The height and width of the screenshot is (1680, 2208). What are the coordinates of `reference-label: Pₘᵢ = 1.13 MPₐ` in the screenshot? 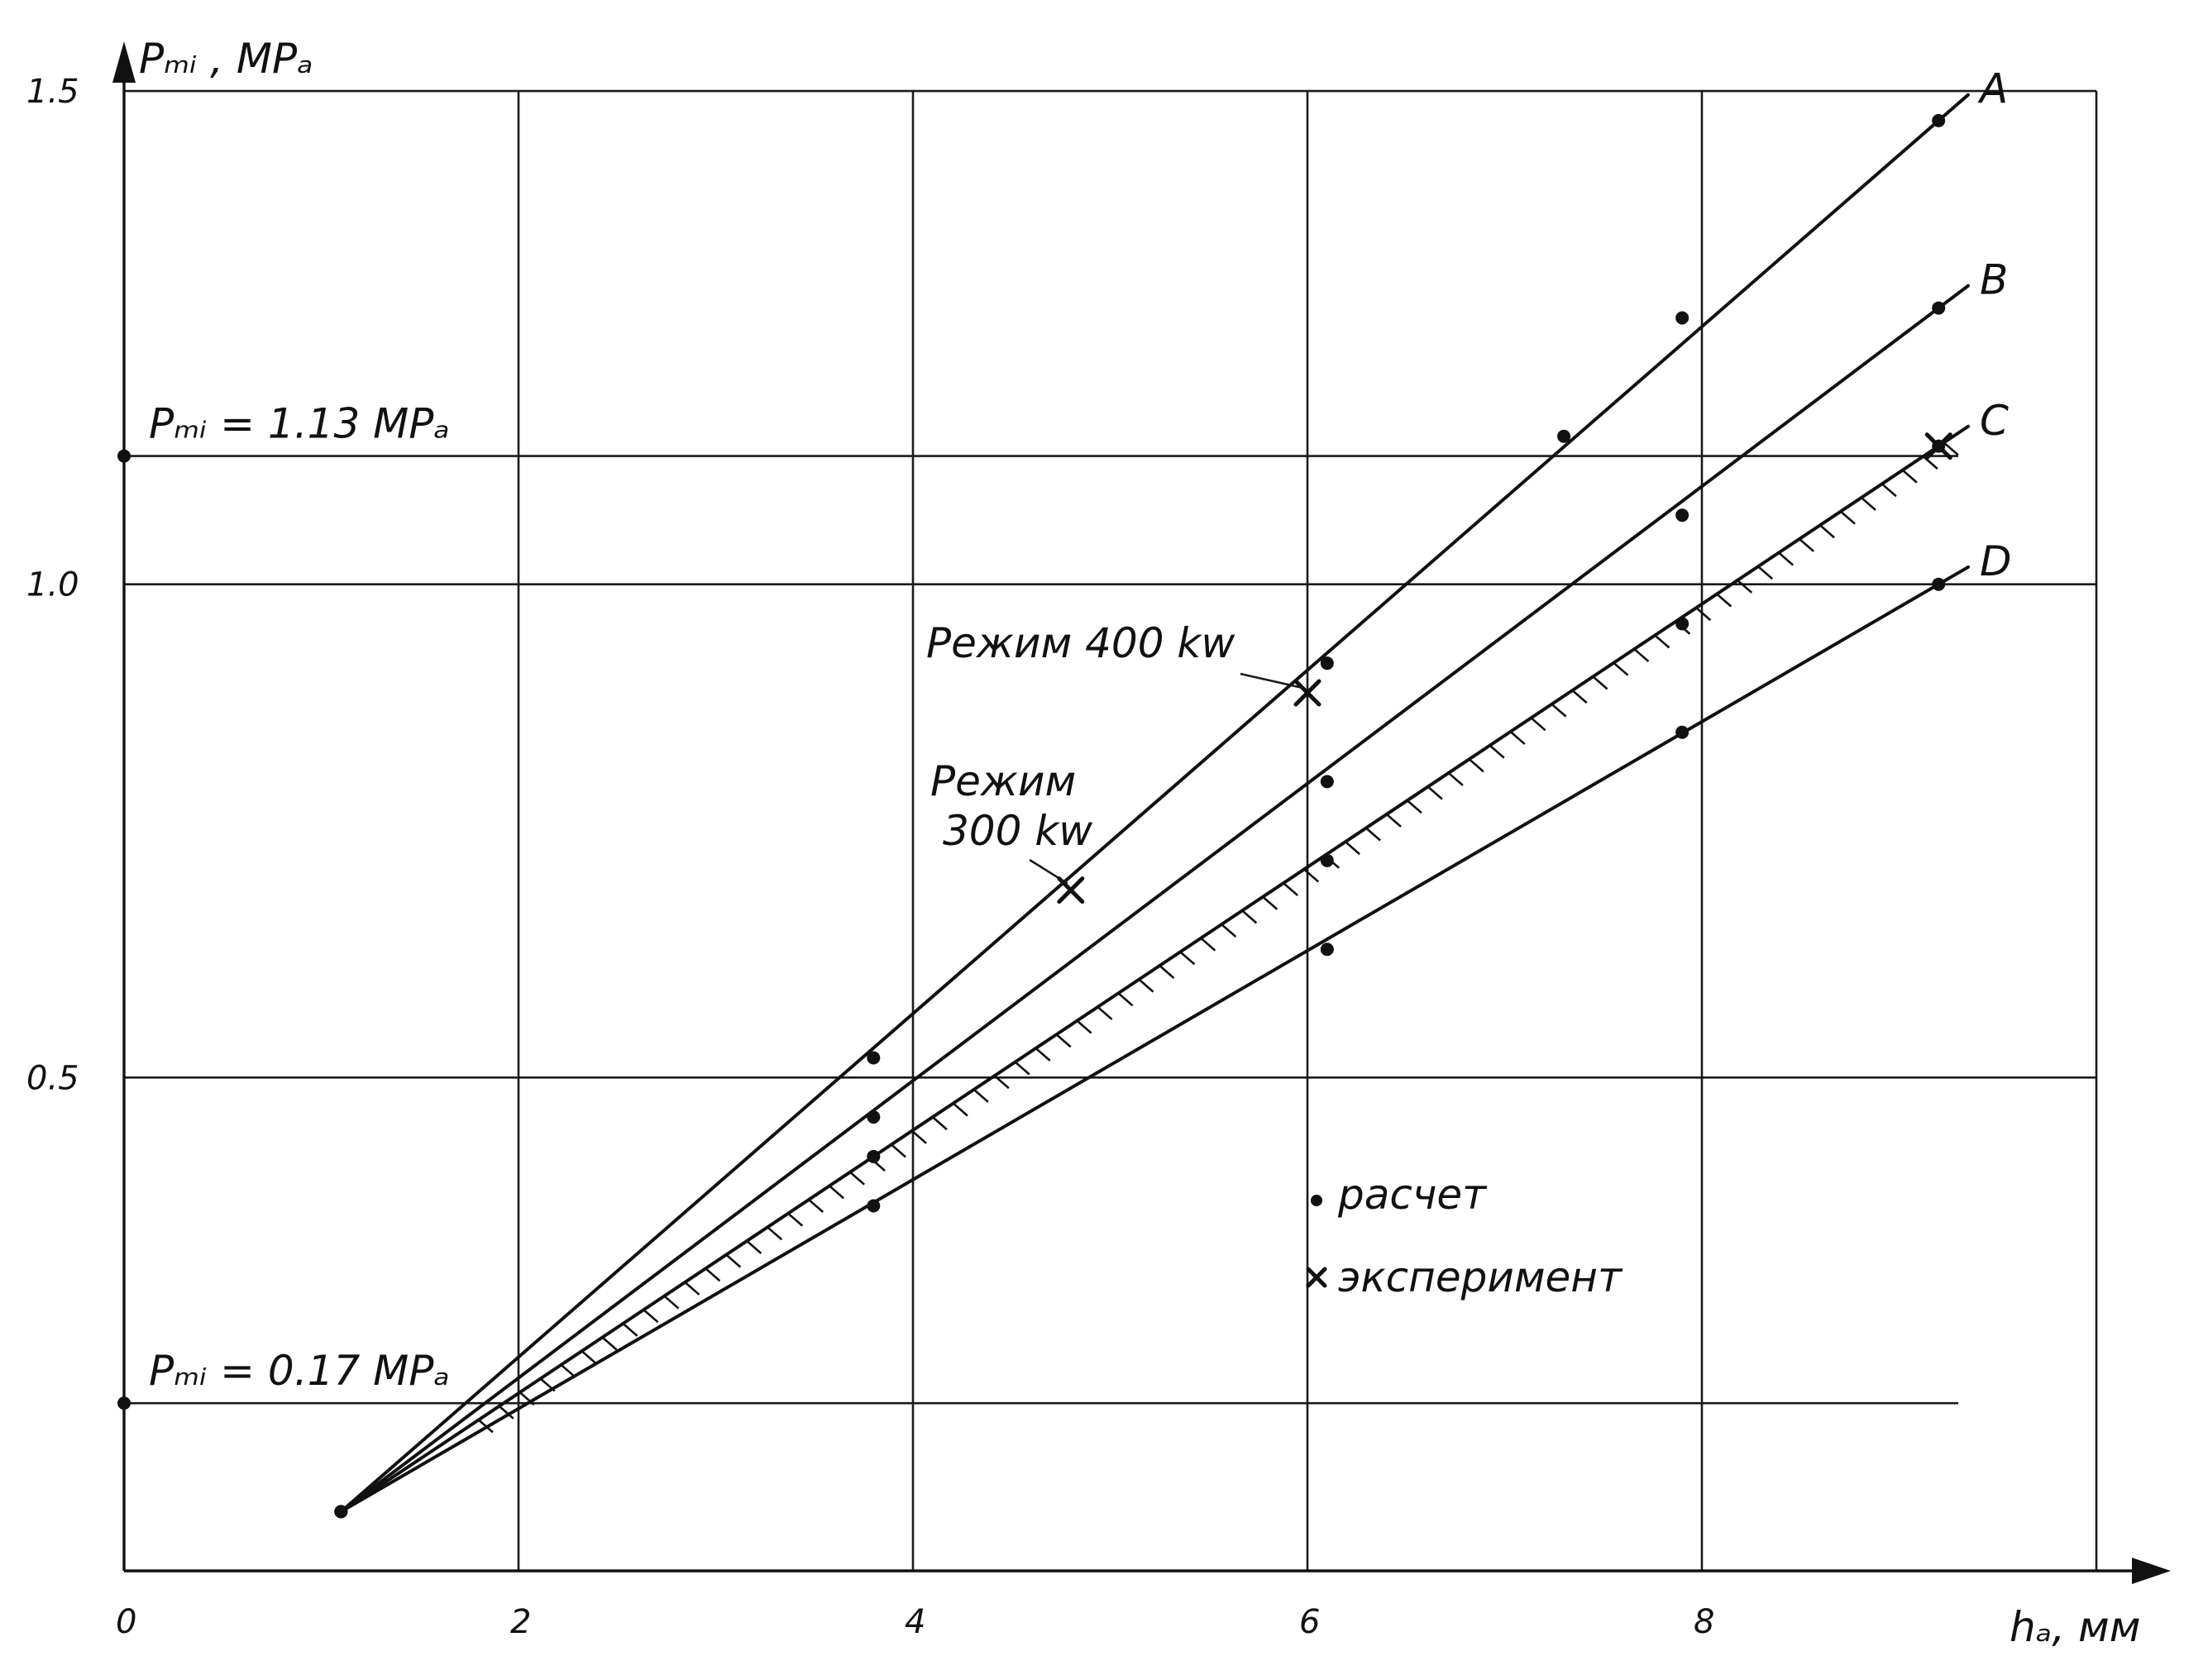 It's located at (299, 424).